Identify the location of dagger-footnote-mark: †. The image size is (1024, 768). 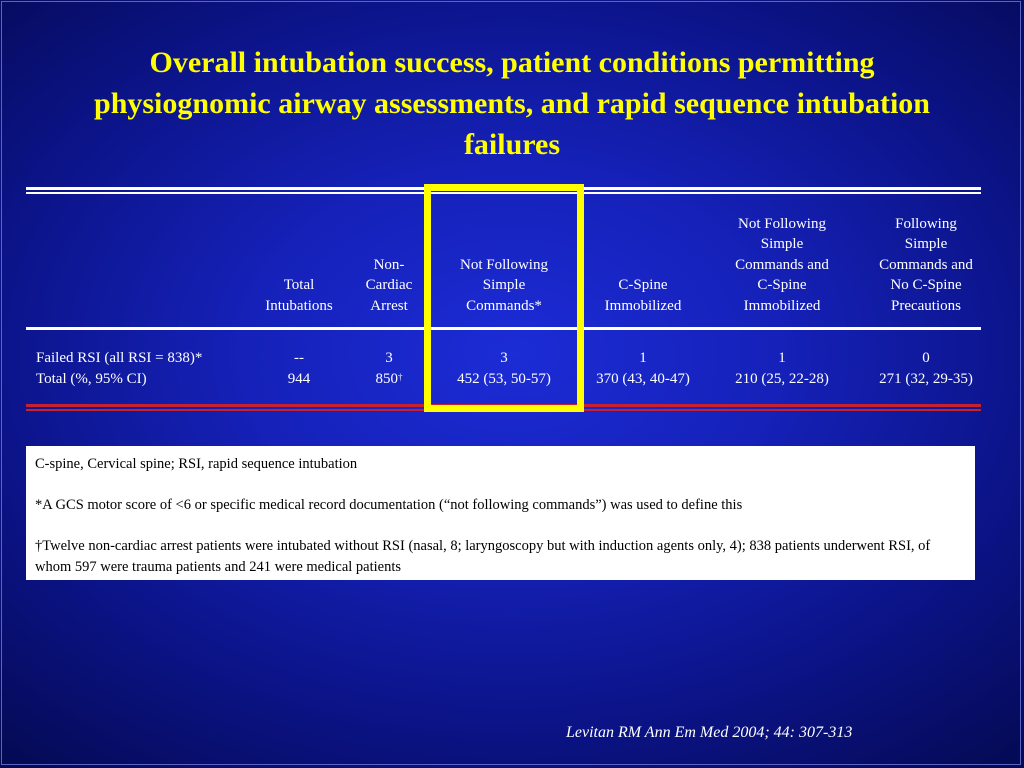
(400, 377).